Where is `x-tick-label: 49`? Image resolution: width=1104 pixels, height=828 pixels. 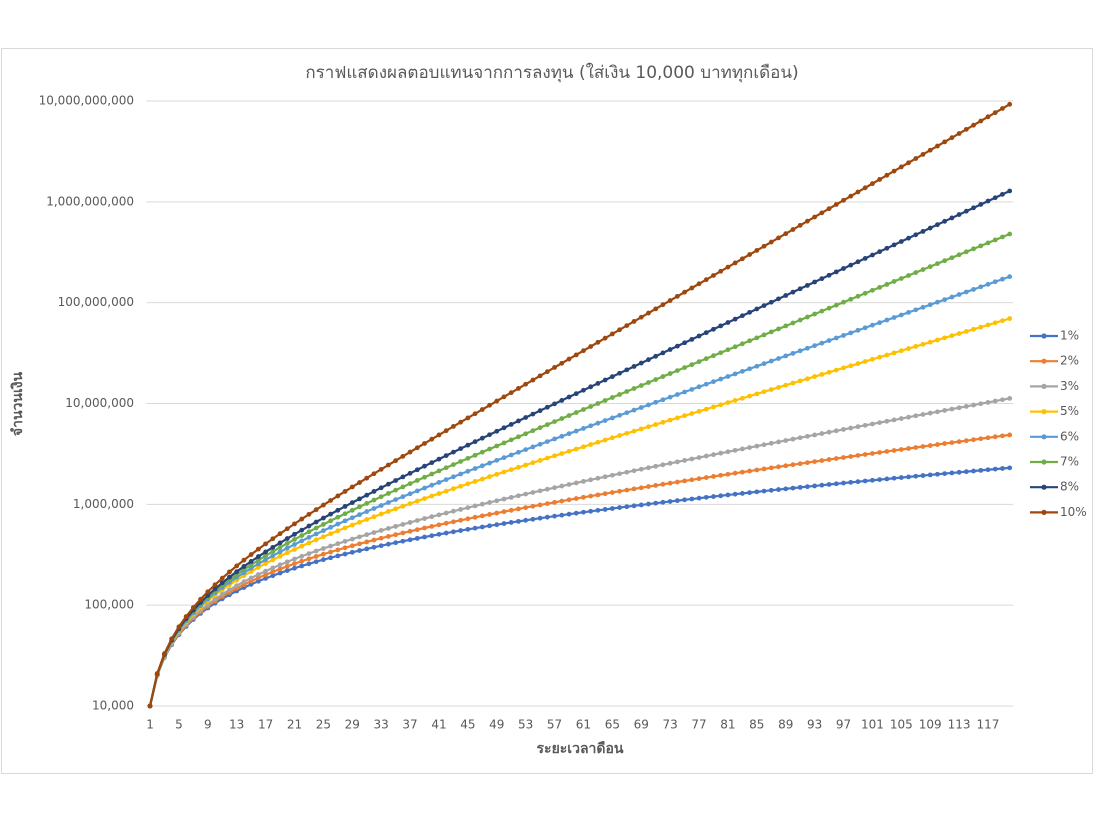
x-tick-label: 49 is located at coordinates (496, 725).